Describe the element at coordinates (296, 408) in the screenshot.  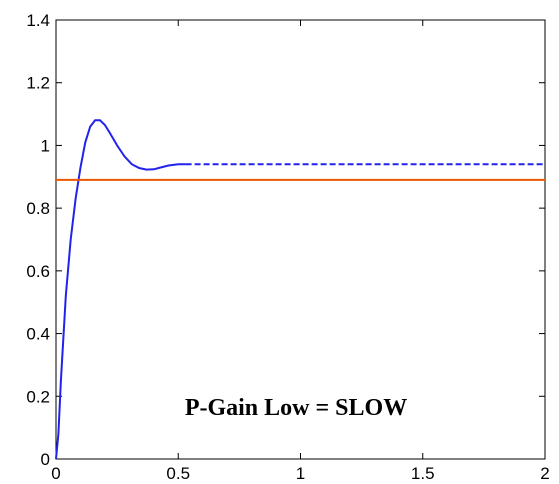
I see `chart-annotation: P-Gain Low = SLOW` at that location.